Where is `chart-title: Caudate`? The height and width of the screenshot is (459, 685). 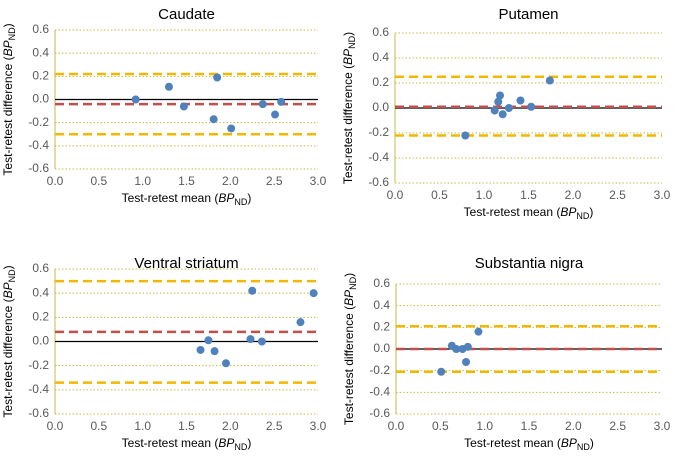
chart-title: Caudate is located at coordinates (186, 14).